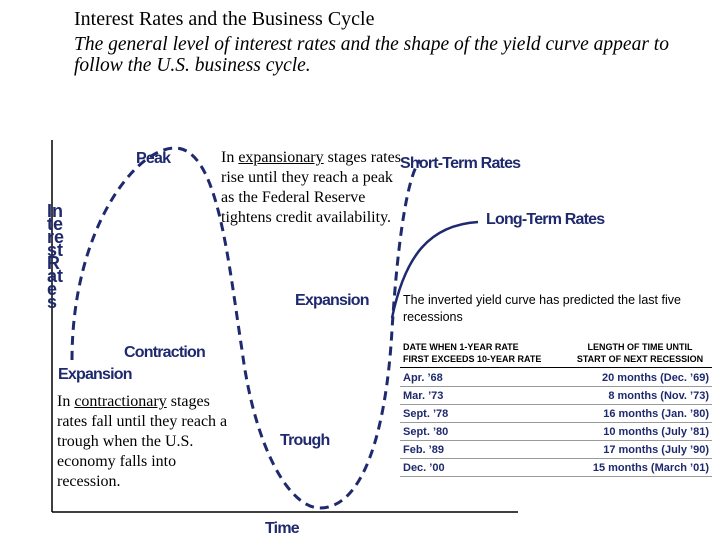 This screenshot has height=540, width=720. I want to click on expansionary-note-prefix: In, so click(230, 157).